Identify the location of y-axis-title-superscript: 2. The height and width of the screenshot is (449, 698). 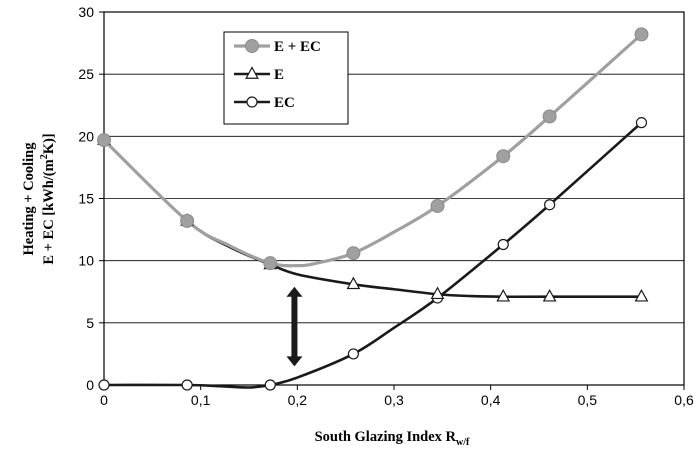
(44, 156).